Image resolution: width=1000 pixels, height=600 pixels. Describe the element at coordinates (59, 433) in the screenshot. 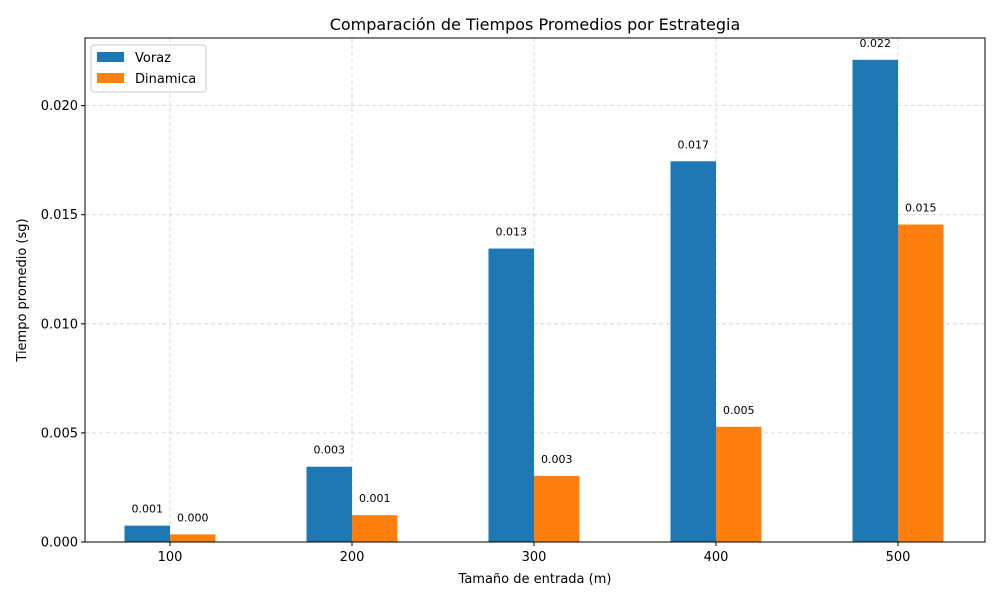

I see `y-tick-label: 0.005` at that location.